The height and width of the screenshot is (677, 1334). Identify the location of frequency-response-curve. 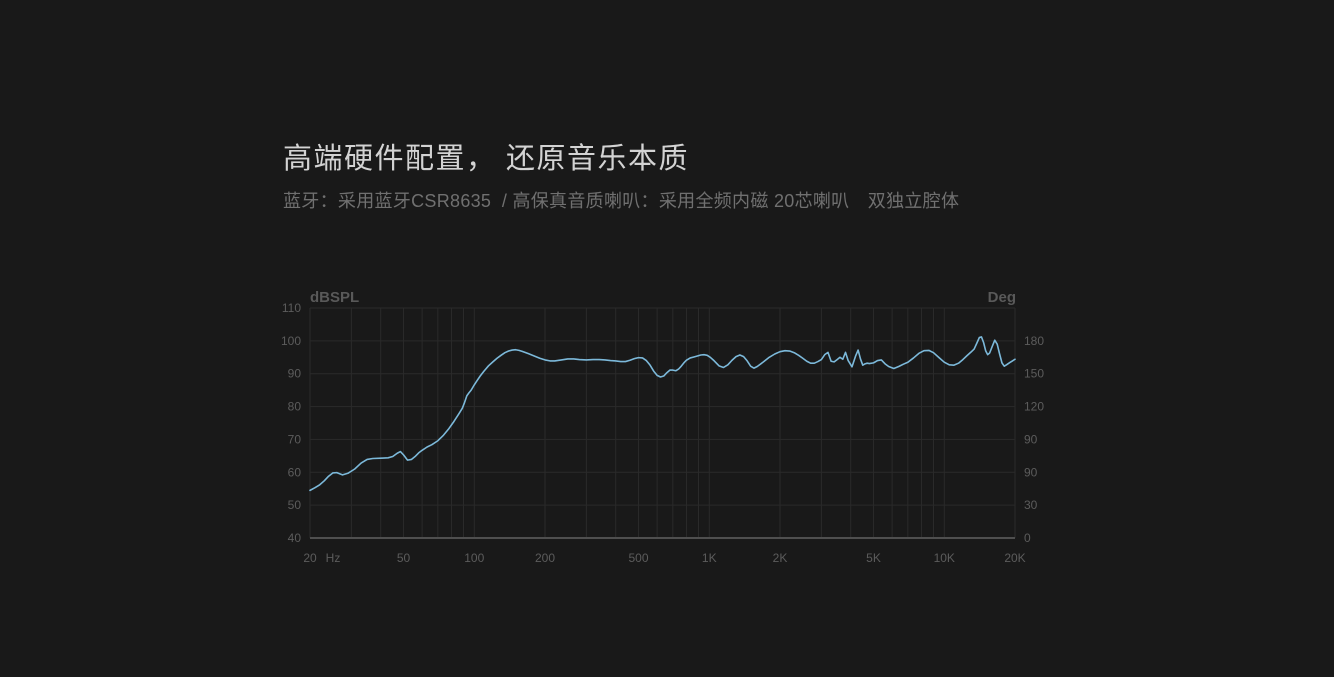
(662, 414).